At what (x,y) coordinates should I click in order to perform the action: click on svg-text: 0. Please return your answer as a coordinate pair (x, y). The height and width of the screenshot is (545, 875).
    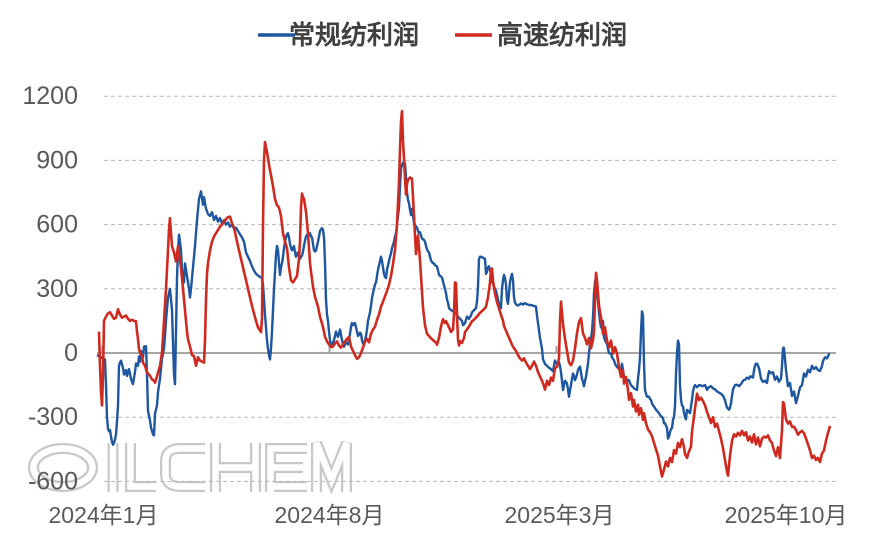
    Looking at the image, I should click on (71, 353).